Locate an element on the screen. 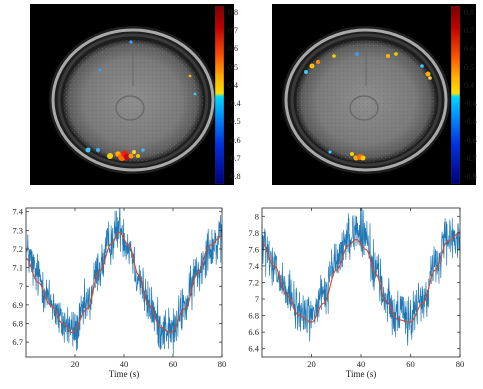 The height and width of the screenshot is (389, 483). colorbar-left is located at coordinates (219, 95).